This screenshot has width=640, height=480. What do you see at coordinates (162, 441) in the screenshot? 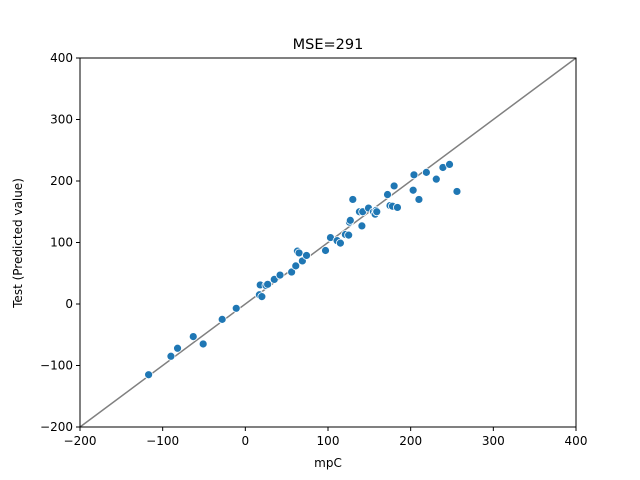
I see `x-tick-label: −100` at bounding box center [162, 441].